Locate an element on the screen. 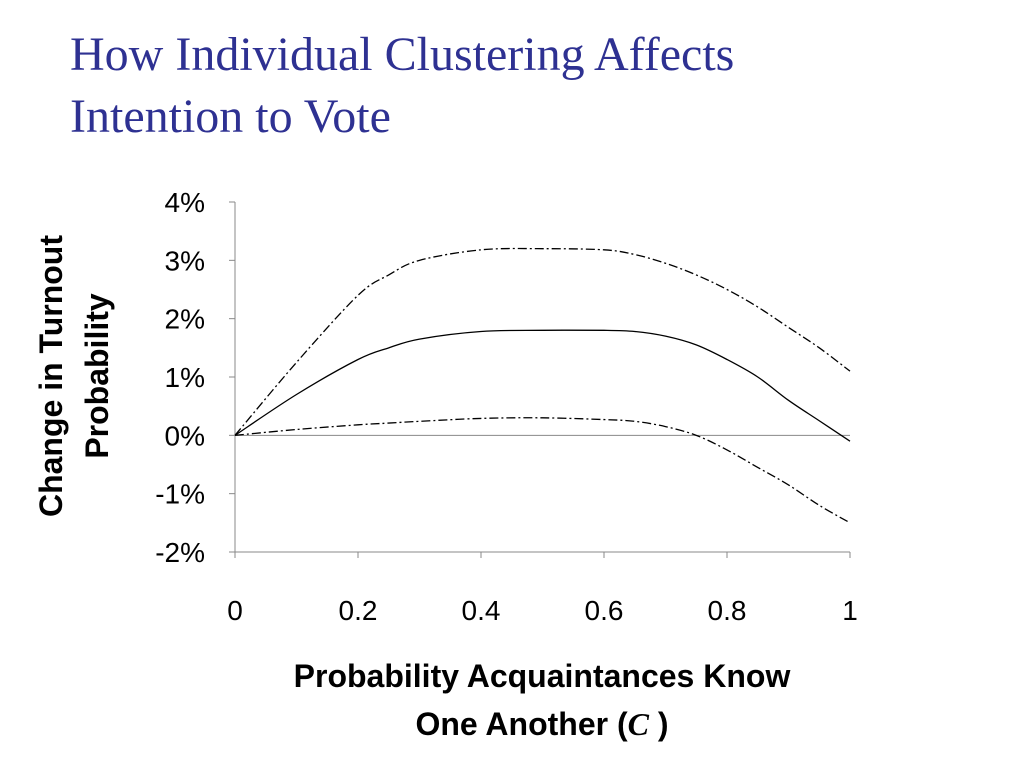 The image size is (1024, 768). x-tick-label: 0.8 is located at coordinates (727, 610).